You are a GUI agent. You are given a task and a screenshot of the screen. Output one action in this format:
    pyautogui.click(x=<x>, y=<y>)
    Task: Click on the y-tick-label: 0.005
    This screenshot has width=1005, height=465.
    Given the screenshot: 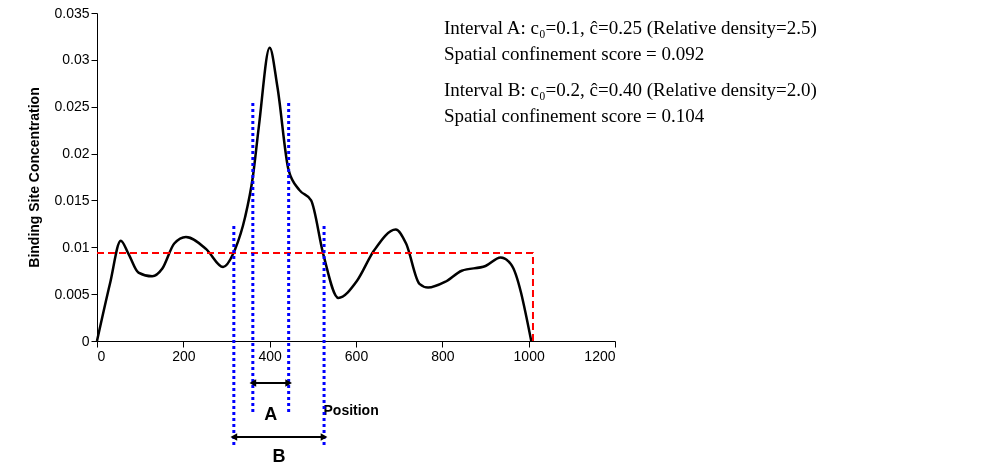 What is the action you would take?
    pyautogui.click(x=72, y=293)
    